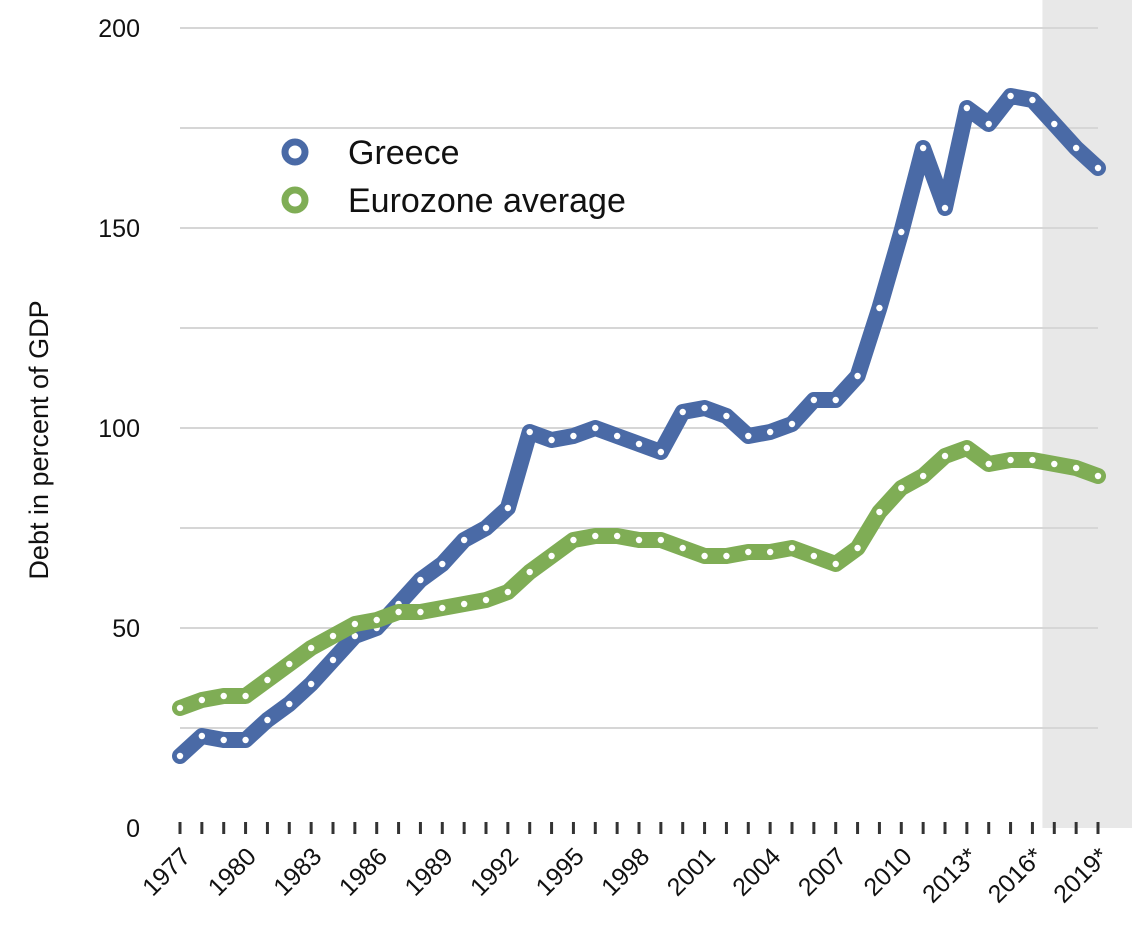 The height and width of the screenshot is (930, 1132). Describe the element at coordinates (166, 871) in the screenshot. I see `x-tick-label: 1977` at that location.